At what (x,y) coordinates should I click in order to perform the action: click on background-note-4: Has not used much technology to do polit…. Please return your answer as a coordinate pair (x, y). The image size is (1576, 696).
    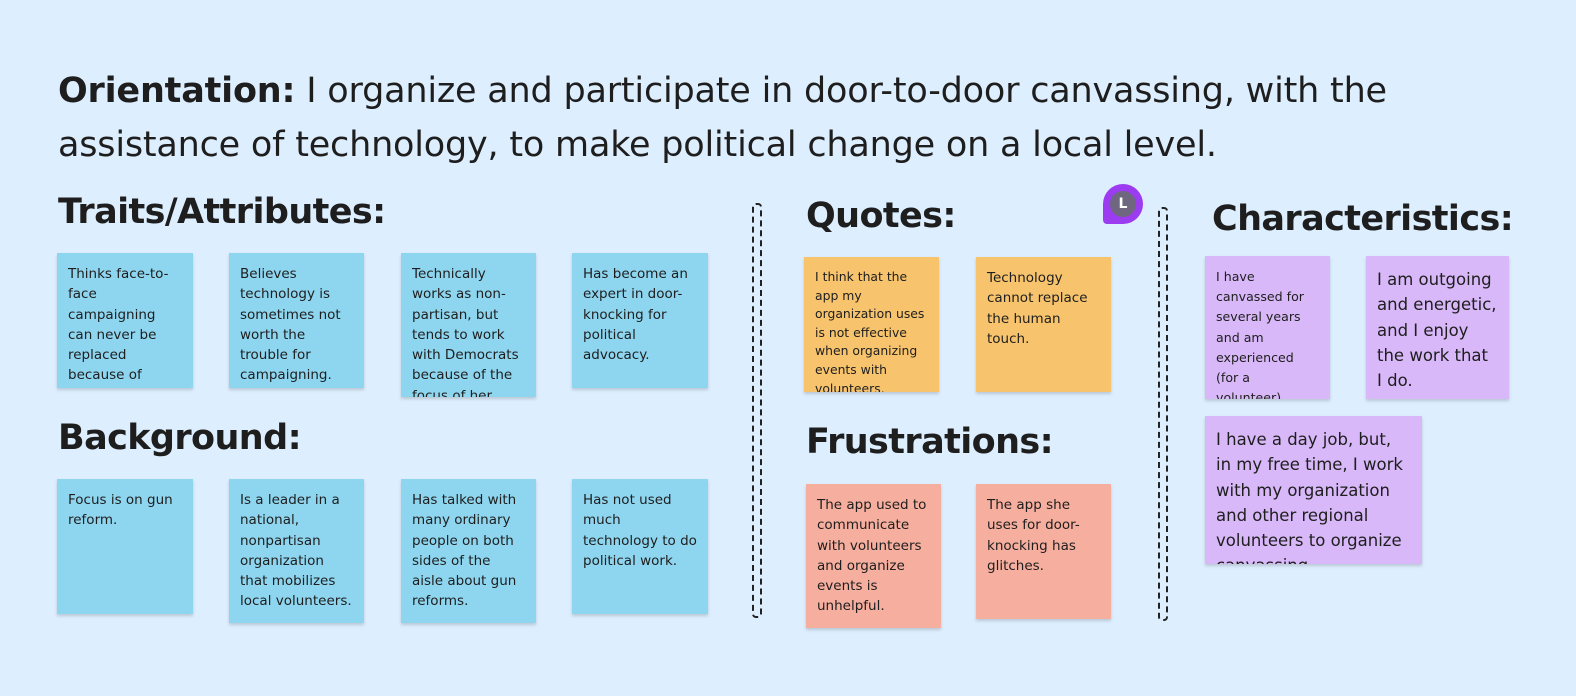
    Looking at the image, I should click on (640, 546).